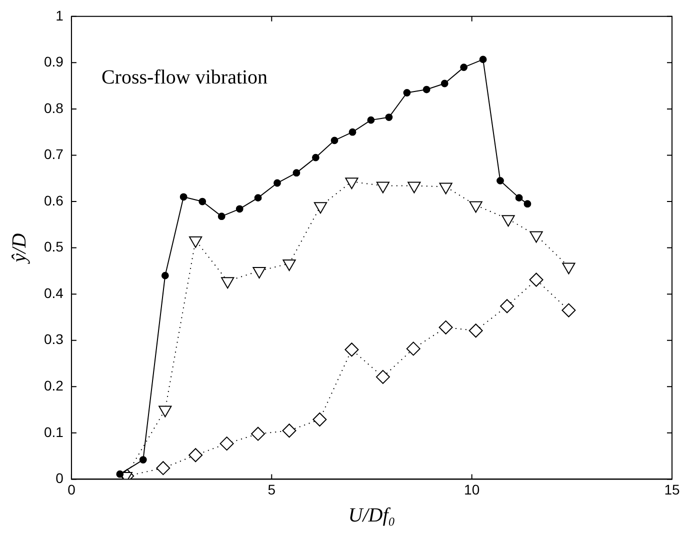 Image resolution: width=694 pixels, height=534 pixels. I want to click on y-tick-label: 0.5, so click(54, 246).